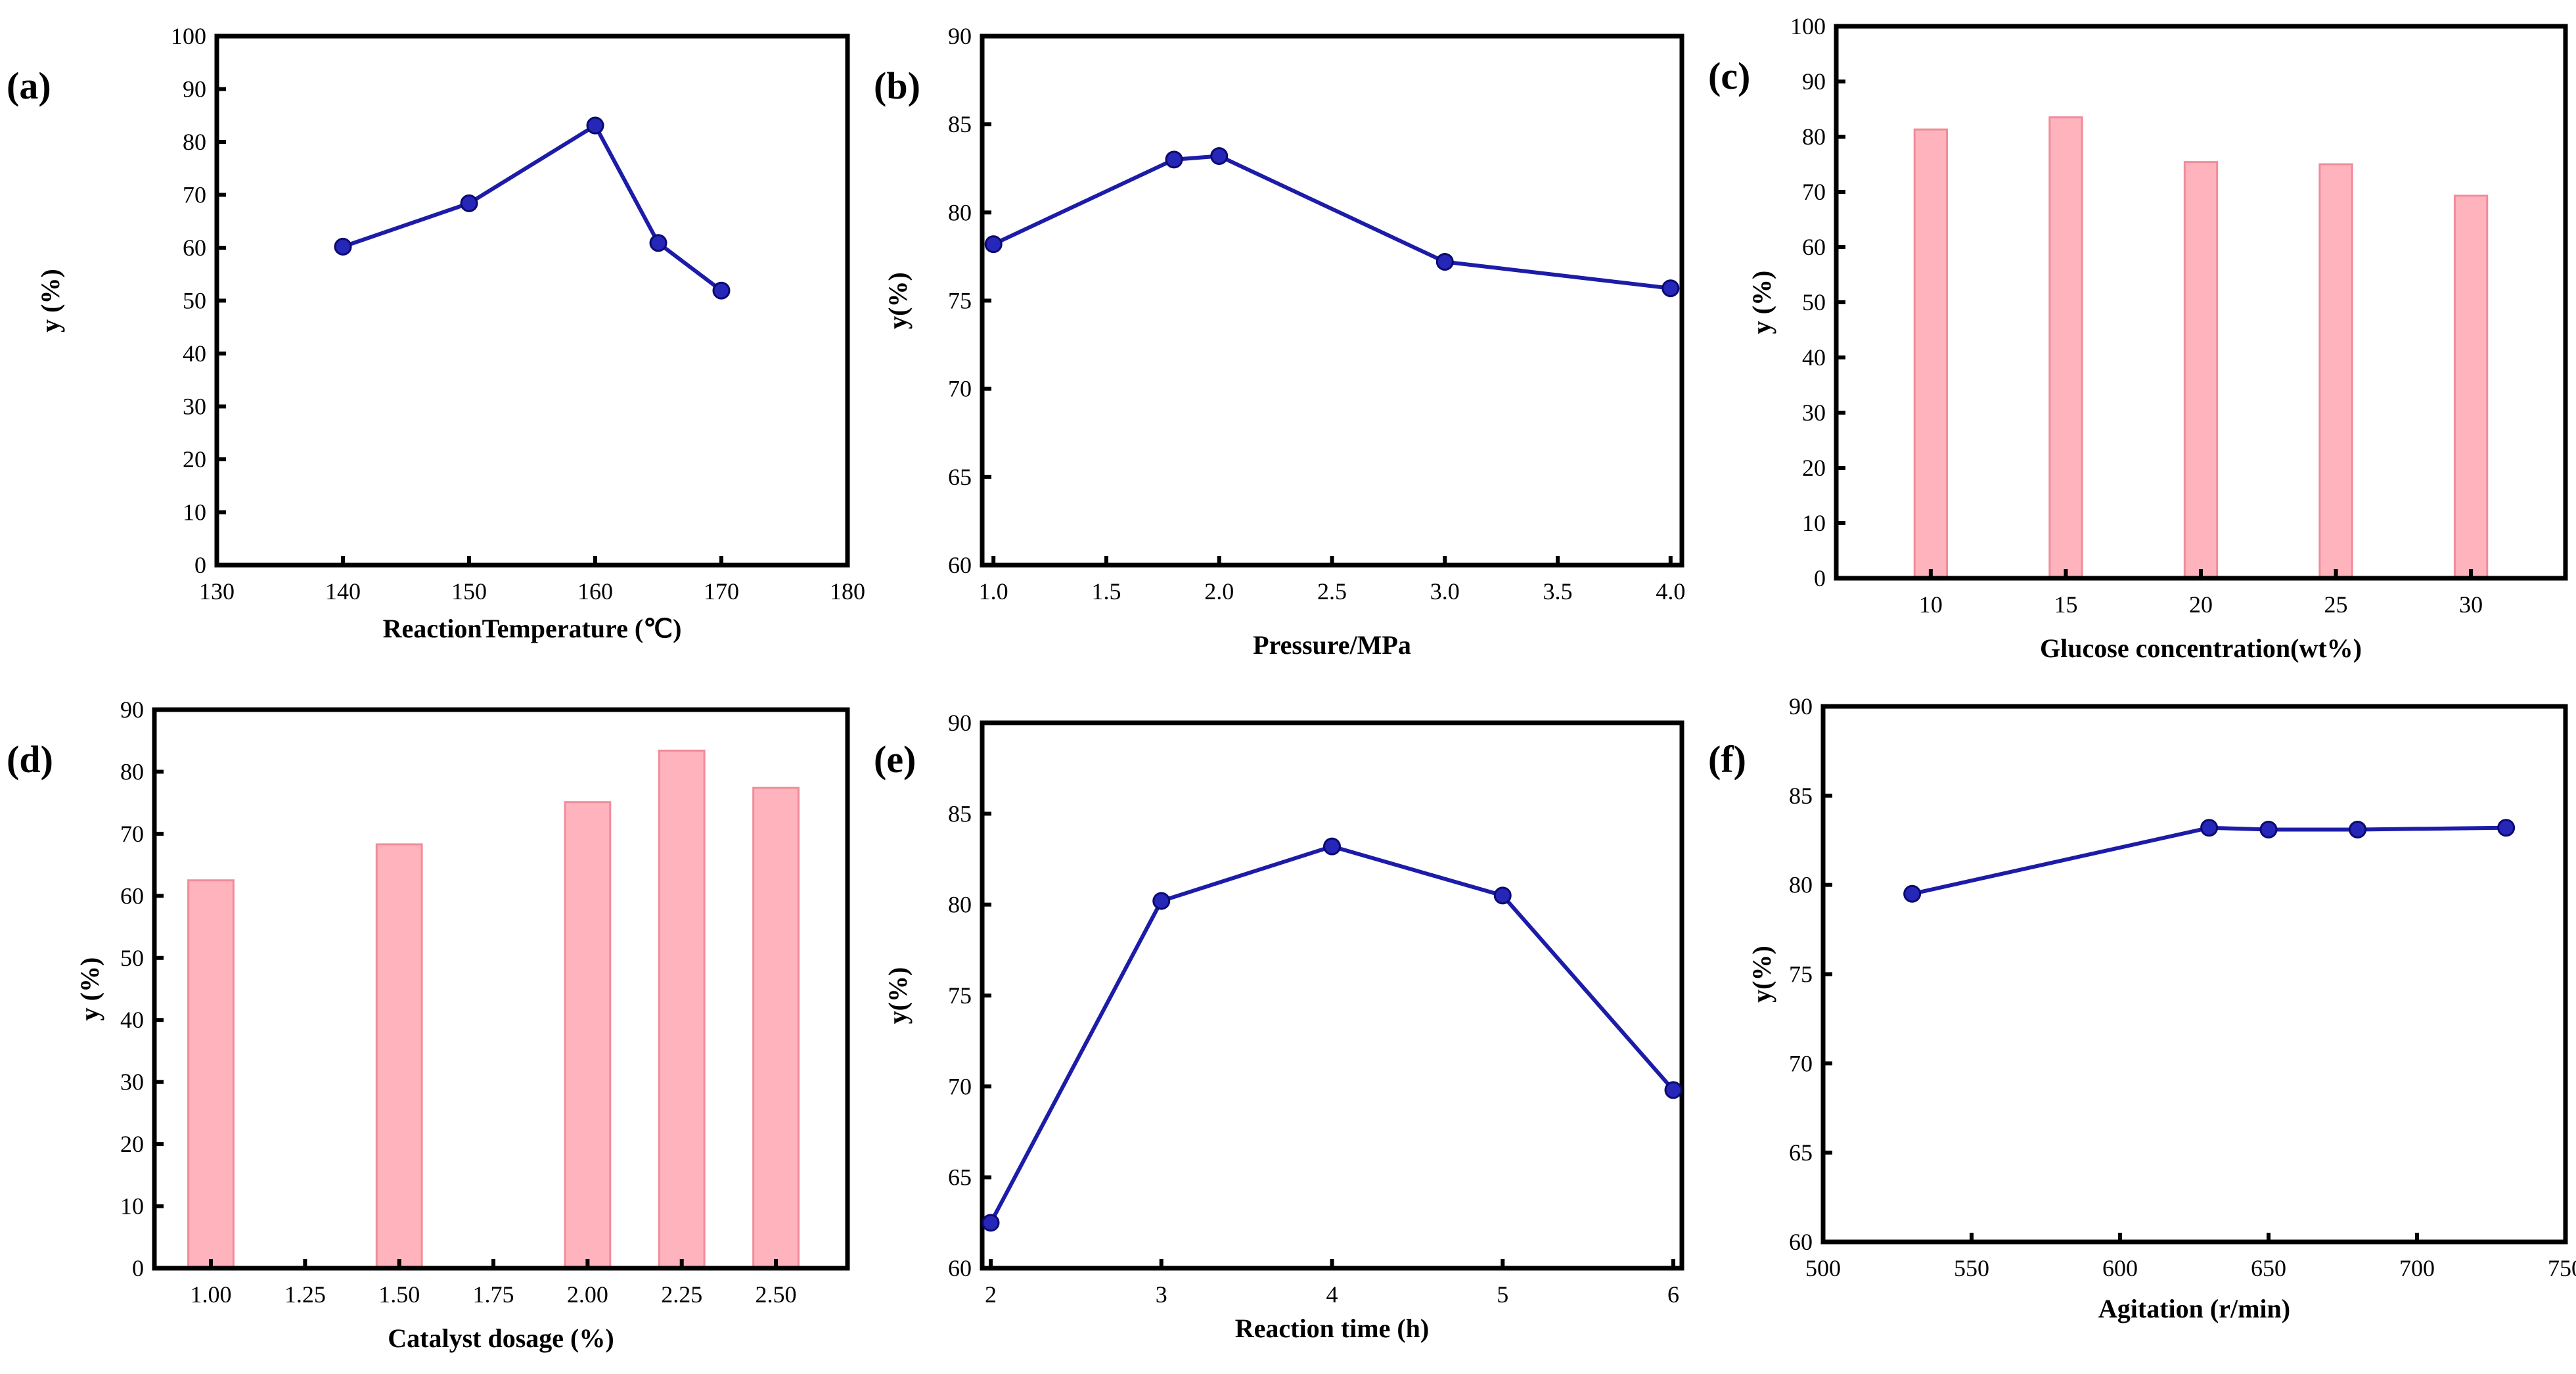 The width and height of the screenshot is (2576, 1374). Describe the element at coordinates (399, 1294) in the screenshot. I see `x-tick-label: 1.50` at that location.